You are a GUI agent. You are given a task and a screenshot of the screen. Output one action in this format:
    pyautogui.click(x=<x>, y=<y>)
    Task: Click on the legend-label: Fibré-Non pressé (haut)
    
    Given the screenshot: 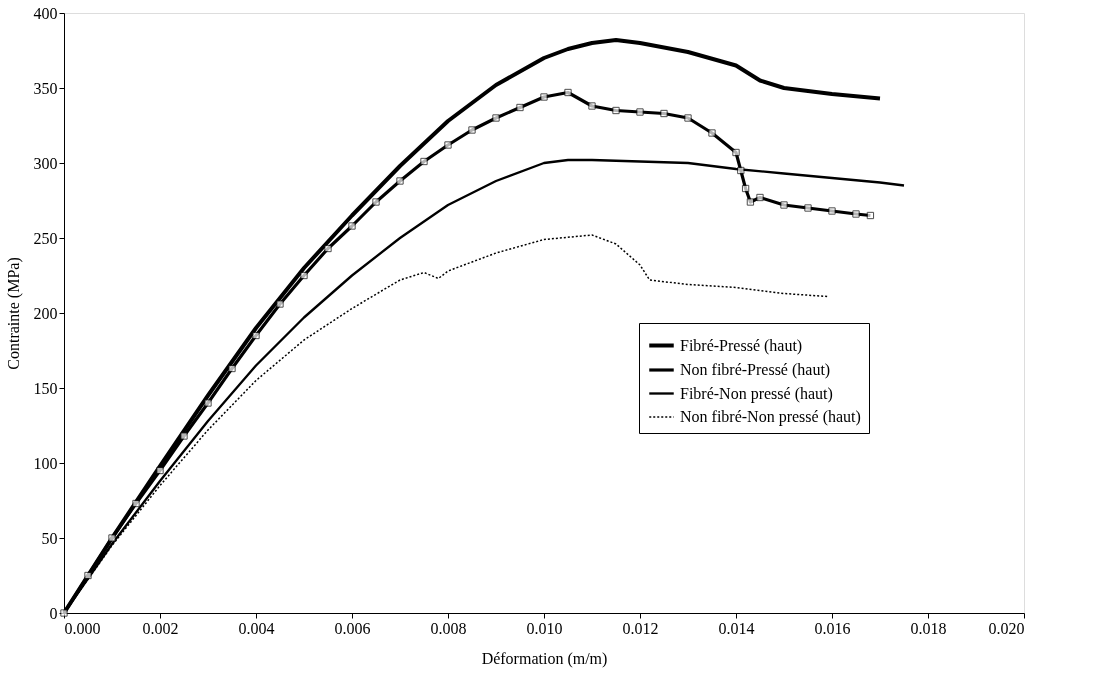 What is the action you would take?
    pyautogui.click(x=756, y=393)
    